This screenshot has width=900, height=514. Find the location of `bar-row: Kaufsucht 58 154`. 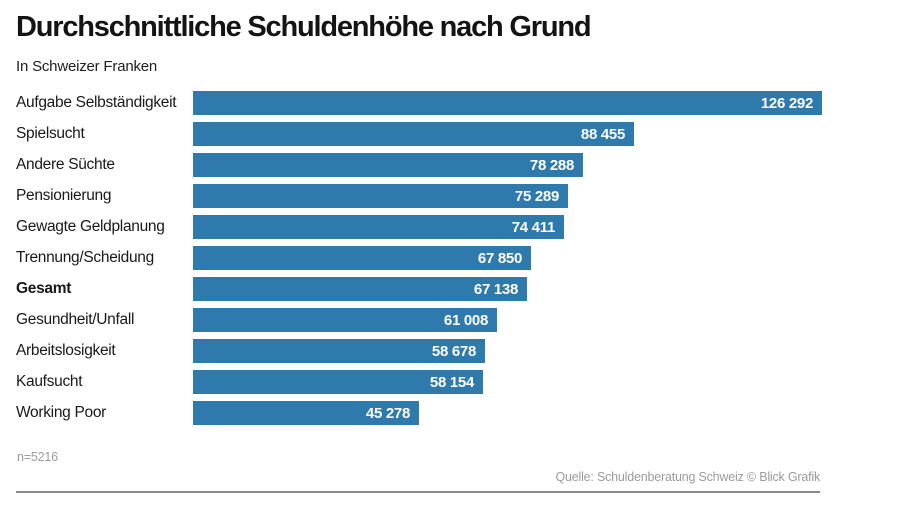

bar-row: Kaufsucht 58 154 is located at coordinates (450, 382).